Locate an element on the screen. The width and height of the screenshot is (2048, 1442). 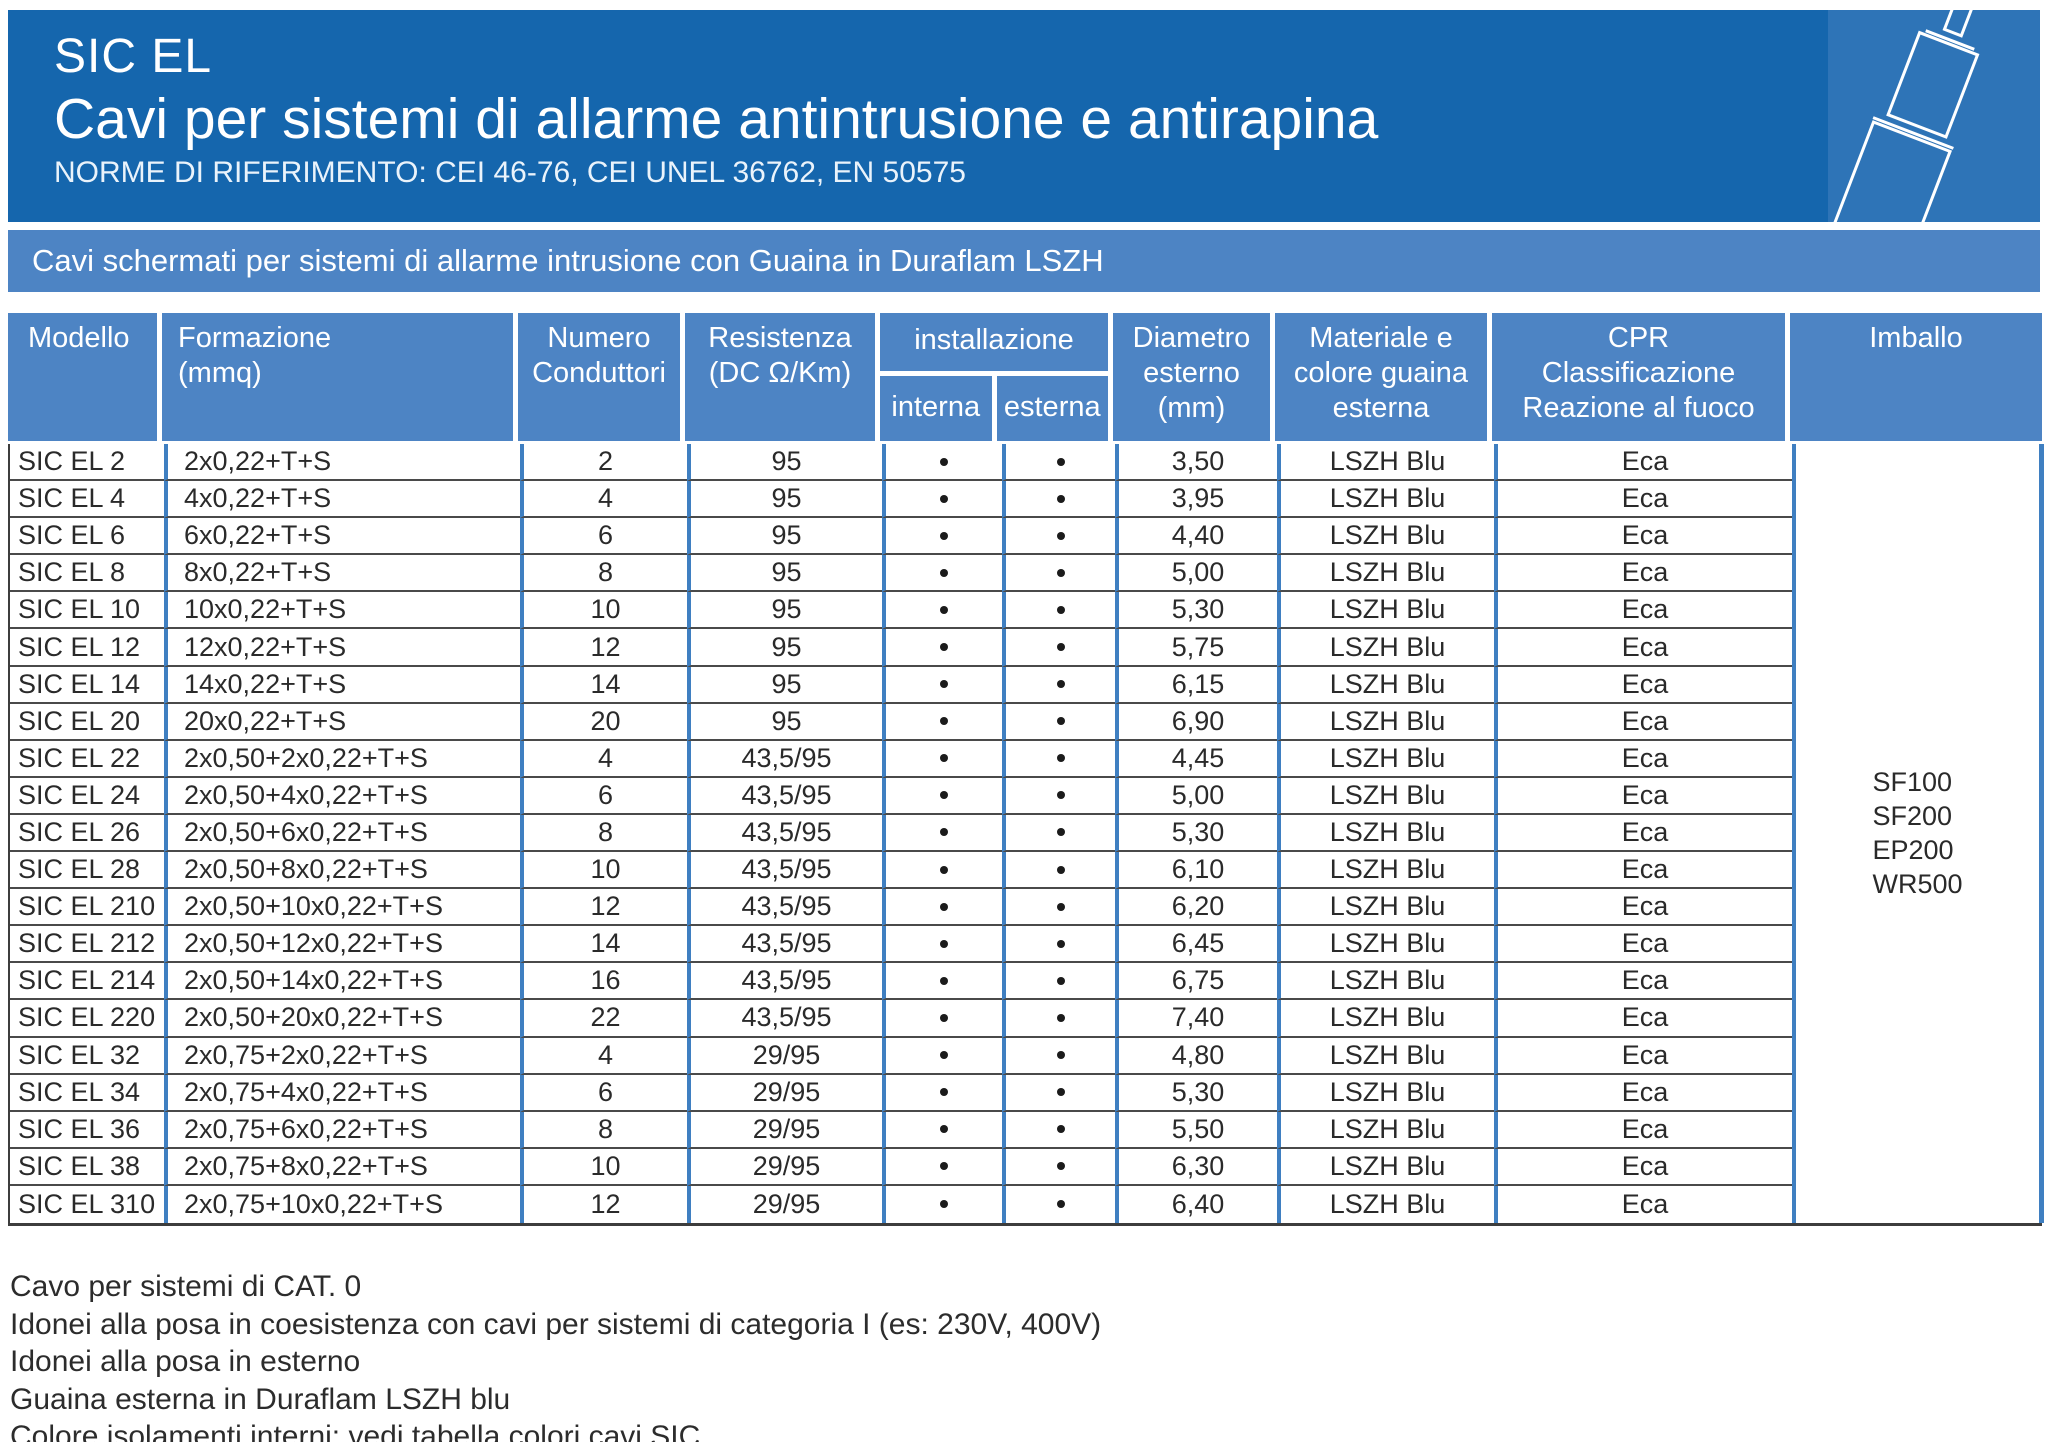
cell-formation: 2x0,50+6x0,22+T+S is located at coordinates (342, 833).